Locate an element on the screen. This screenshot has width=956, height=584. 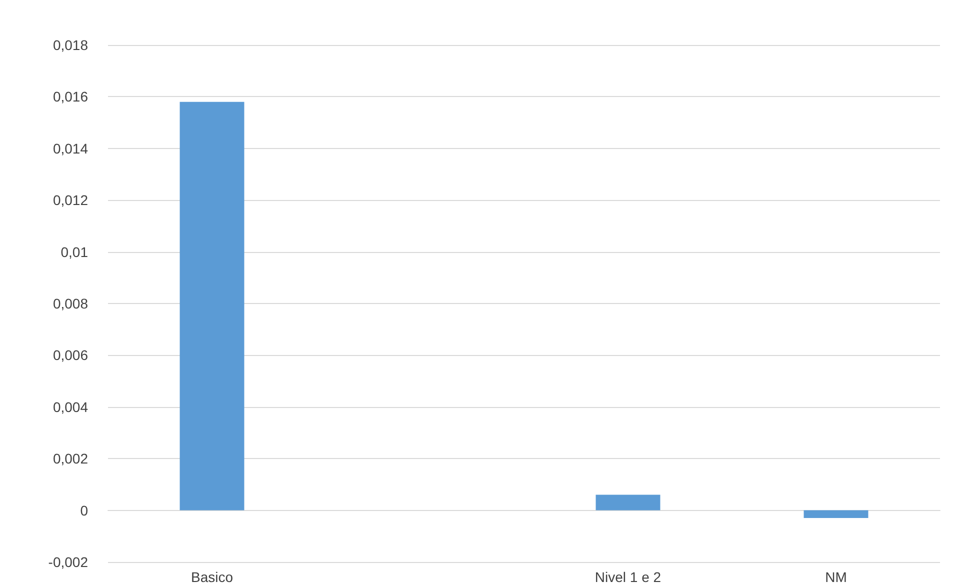
y-tick-label: 0,012 is located at coordinates (70, 200).